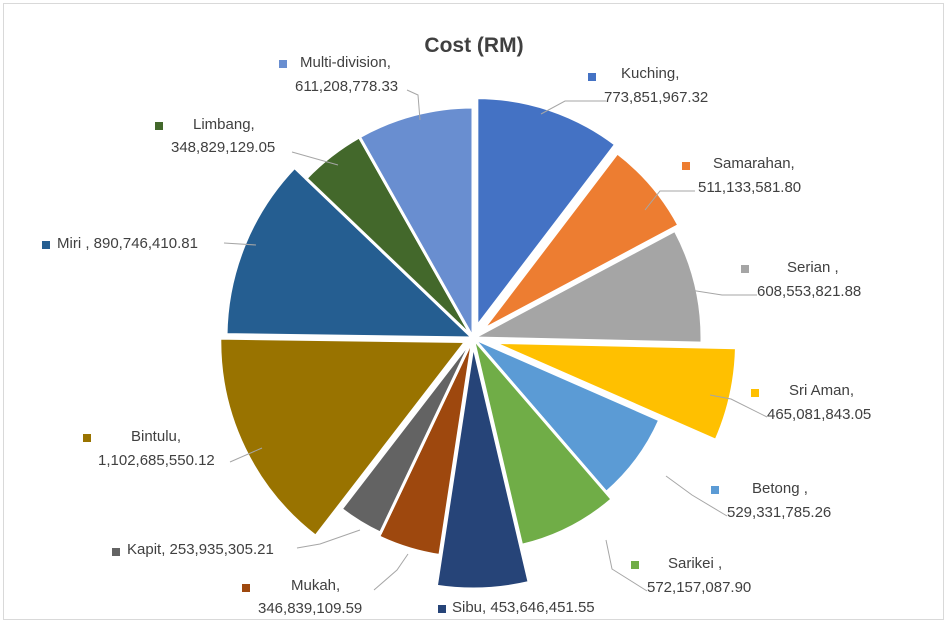 The height and width of the screenshot is (625, 949). Describe the element at coordinates (223, 147) in the screenshot. I see `data-label-value: 348,829,129.05` at that location.